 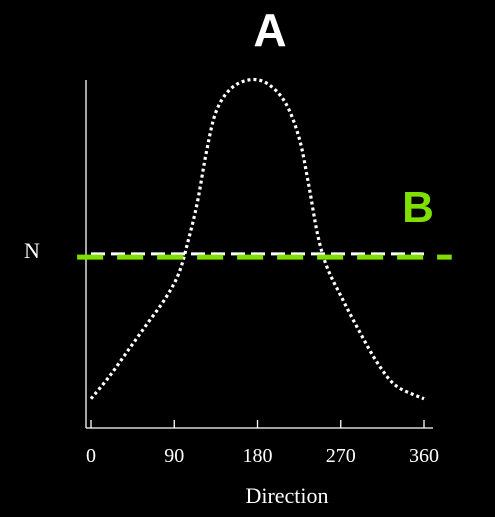 What do you see at coordinates (174, 456) in the screenshot?
I see `x-tick-label: 90` at bounding box center [174, 456].